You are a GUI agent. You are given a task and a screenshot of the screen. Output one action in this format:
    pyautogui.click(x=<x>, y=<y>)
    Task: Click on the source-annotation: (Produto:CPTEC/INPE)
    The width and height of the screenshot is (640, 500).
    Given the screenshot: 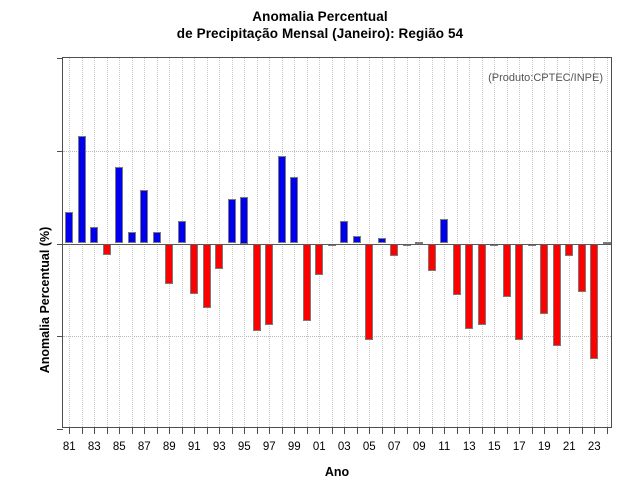 What is the action you would take?
    pyautogui.click(x=545, y=78)
    